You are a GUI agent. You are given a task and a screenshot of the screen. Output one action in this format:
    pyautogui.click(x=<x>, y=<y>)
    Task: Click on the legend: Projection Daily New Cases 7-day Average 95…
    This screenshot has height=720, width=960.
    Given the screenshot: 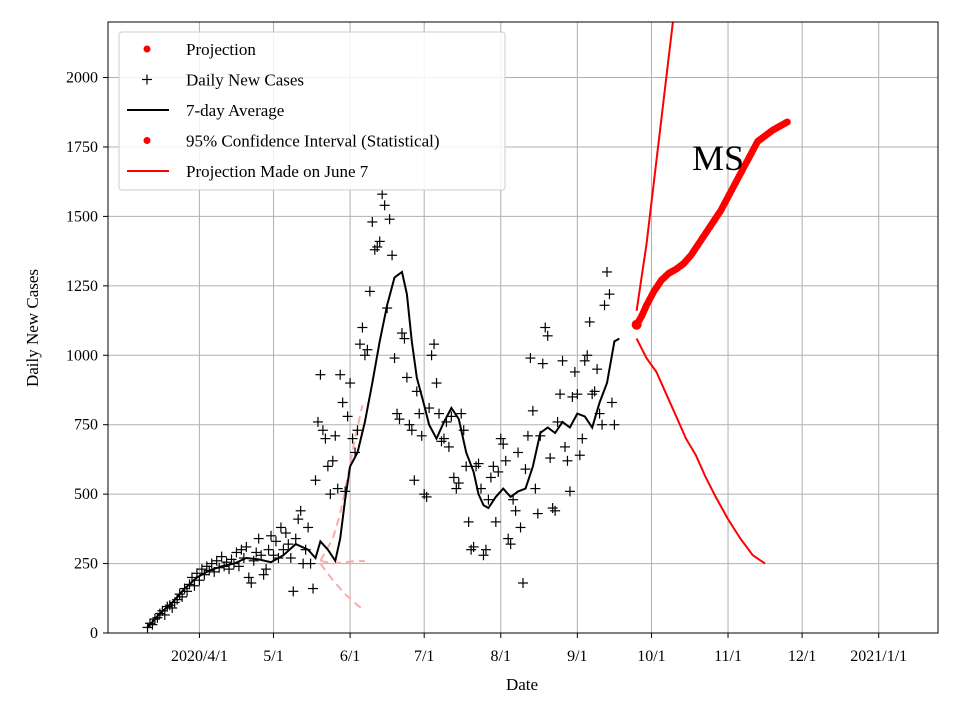 What is the action you would take?
    pyautogui.click(x=312, y=111)
    